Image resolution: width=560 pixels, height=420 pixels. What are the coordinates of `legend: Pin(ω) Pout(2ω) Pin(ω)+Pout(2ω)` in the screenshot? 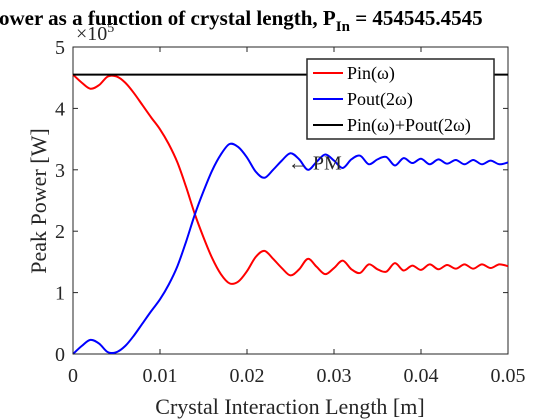 It's located at (400, 99).